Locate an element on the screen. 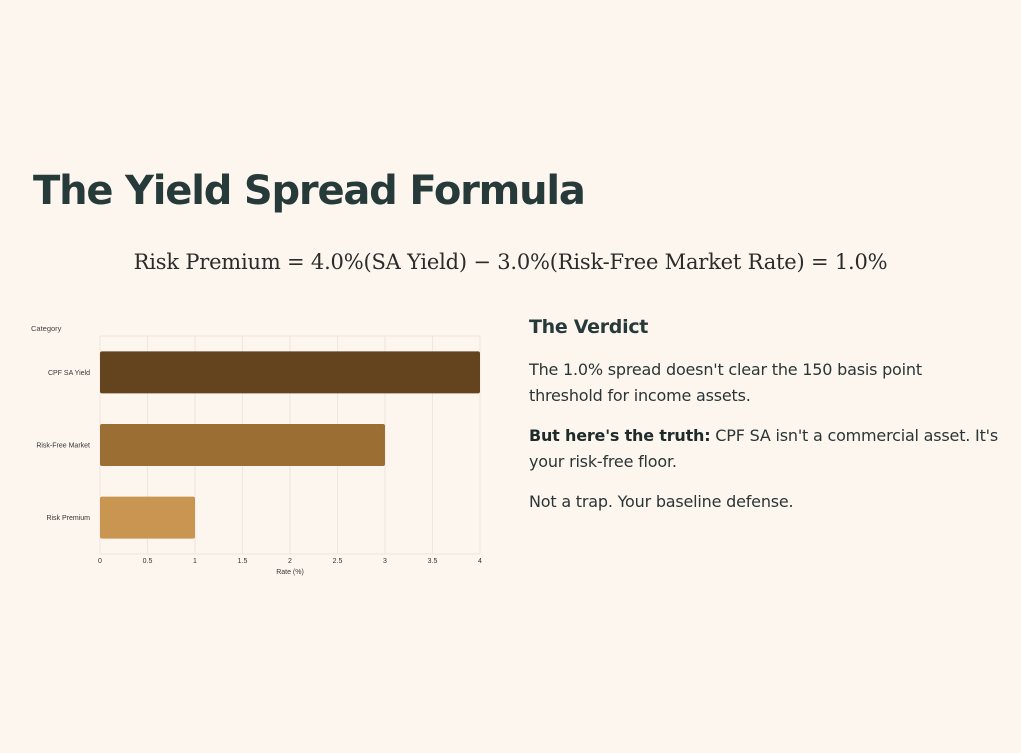 The width and height of the screenshot is (1021, 753). x-tick-label-7: 3.5 is located at coordinates (433, 561).